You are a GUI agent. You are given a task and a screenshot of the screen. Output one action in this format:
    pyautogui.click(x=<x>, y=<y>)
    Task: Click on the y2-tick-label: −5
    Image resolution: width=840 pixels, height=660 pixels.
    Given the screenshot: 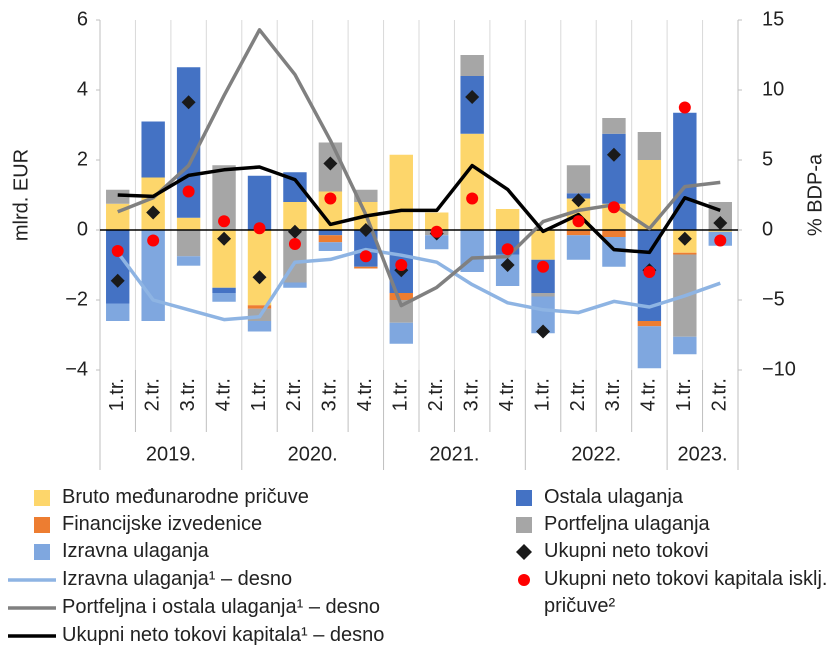 What is the action you would take?
    pyautogui.click(x=773, y=299)
    